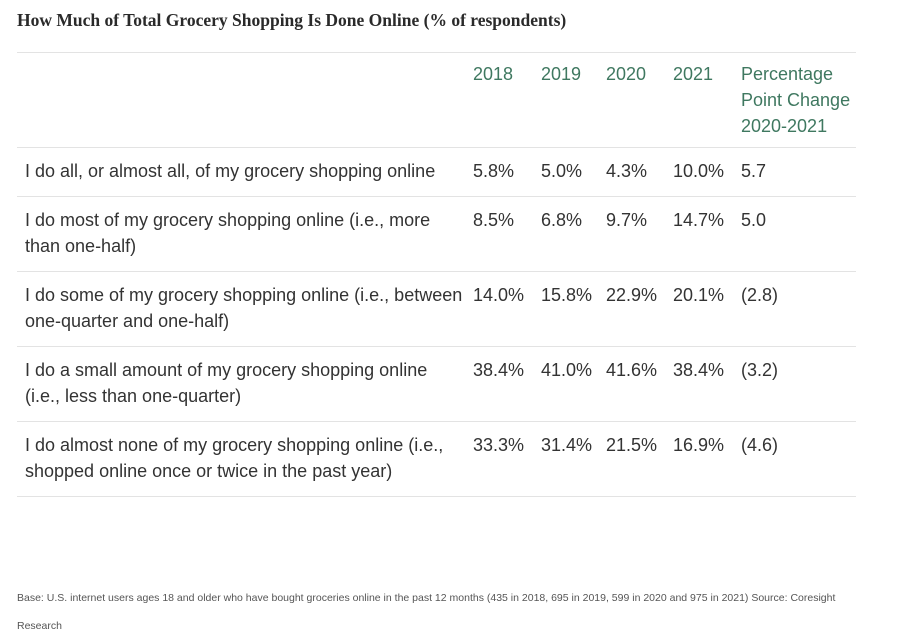 The width and height of the screenshot is (910, 640). Describe the element at coordinates (565, 234) in the screenshot. I see `value-cell: 6.8%` at that location.